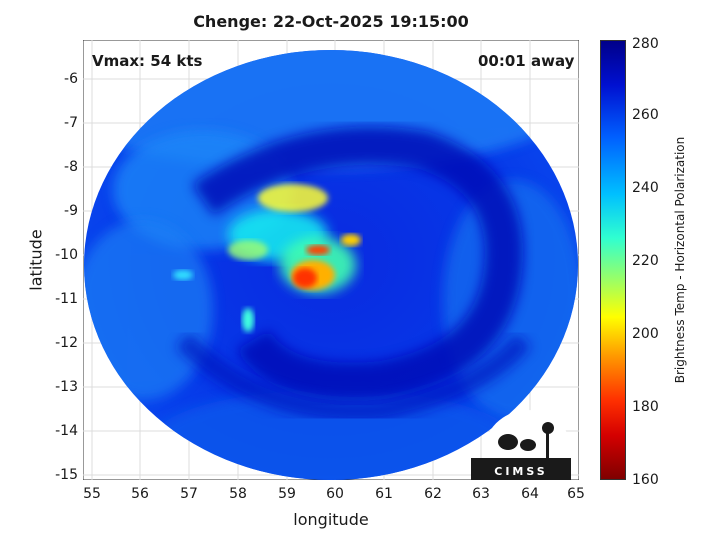 The height and width of the screenshot is (540, 720). I want to click on colorbar-tick: 220, so click(645, 261).